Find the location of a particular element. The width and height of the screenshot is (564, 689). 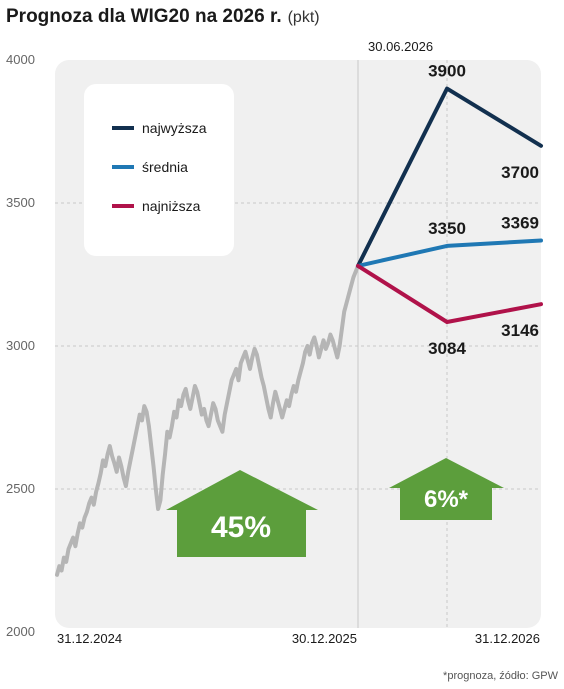

legend-label-lowest: najniższa is located at coordinates (171, 206).